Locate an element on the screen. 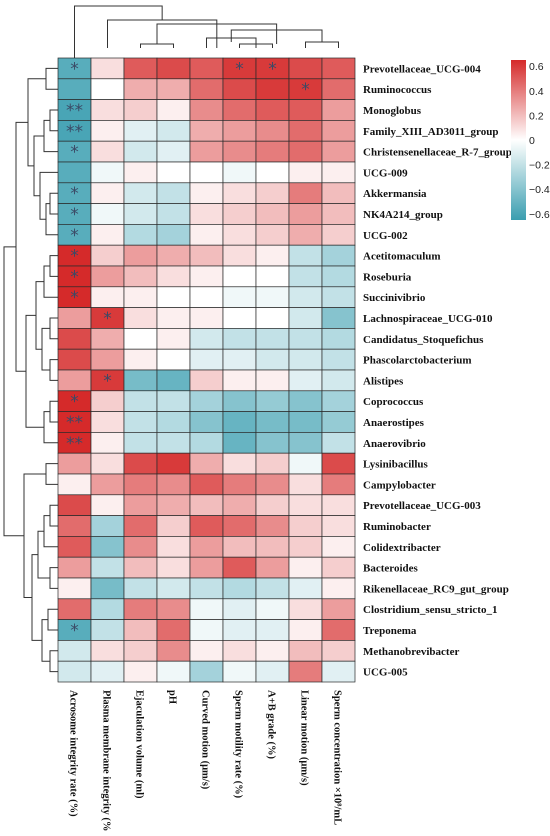 Image resolution: width=550 pixels, height=836 pixels. row-label: Anaerovibrio is located at coordinates (394, 444).